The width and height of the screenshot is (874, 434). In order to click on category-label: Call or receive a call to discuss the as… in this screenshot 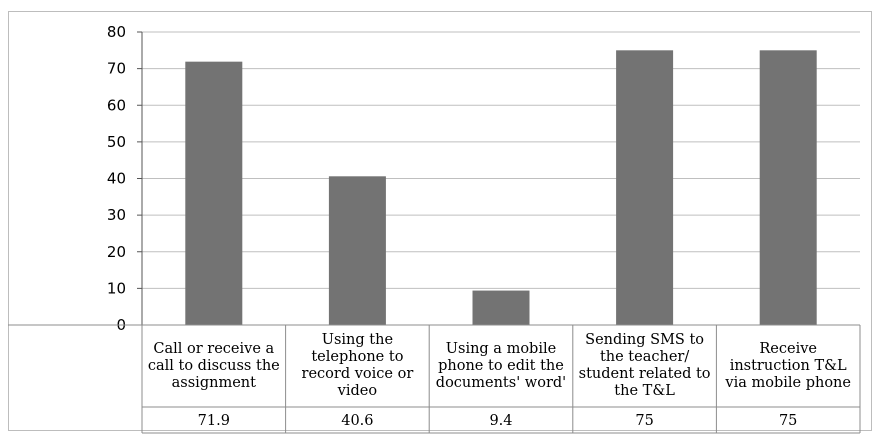, I will do `click(213, 365)`.